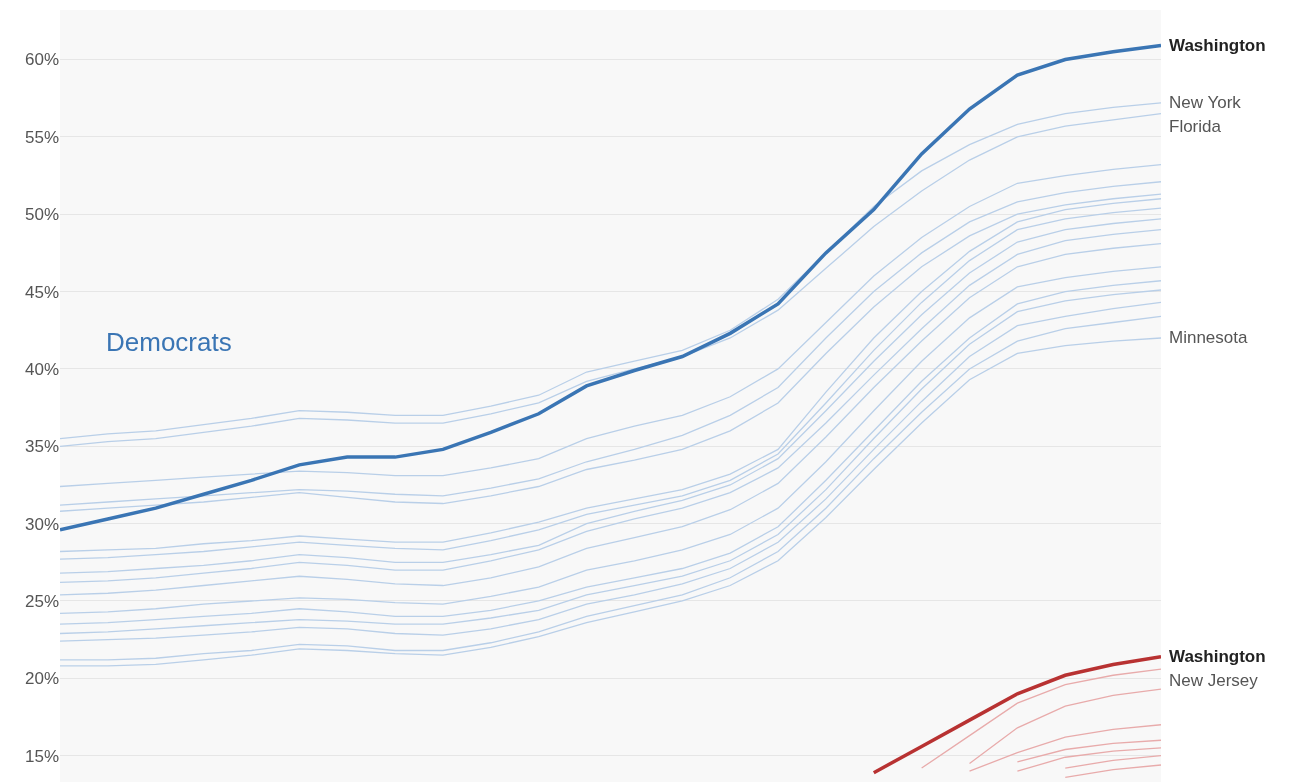  Describe the element at coordinates (1195, 126) in the screenshot. I see `series-label: Florida` at that location.